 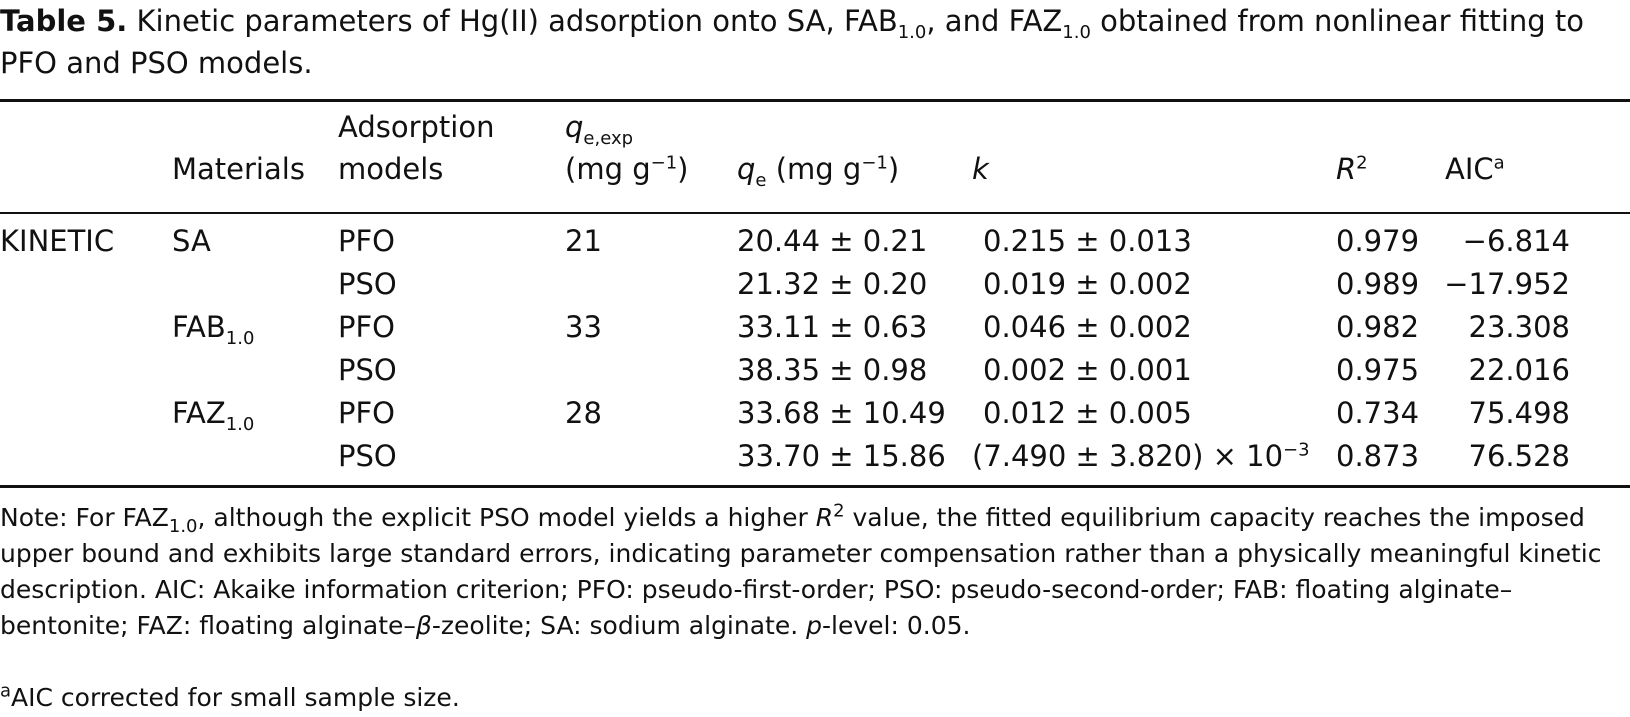 I want to click on cell-k: (7.490 ± 3.820) × 10−3, so click(x=1141, y=456).